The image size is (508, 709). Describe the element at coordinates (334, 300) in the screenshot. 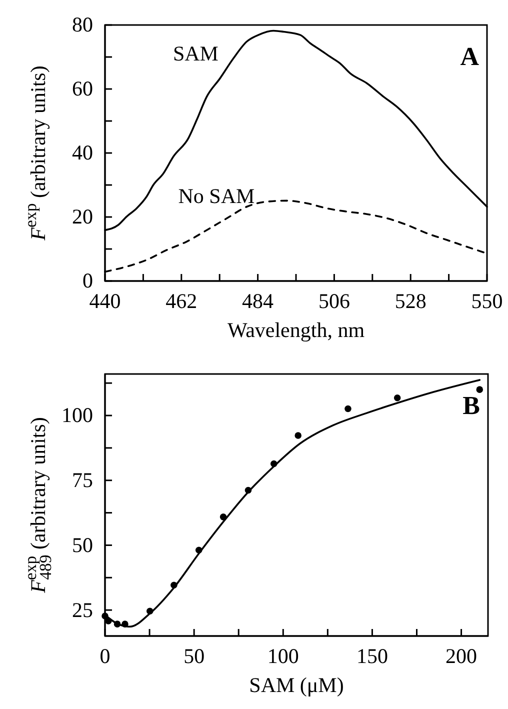

I see `x-tick-label: 506` at that location.